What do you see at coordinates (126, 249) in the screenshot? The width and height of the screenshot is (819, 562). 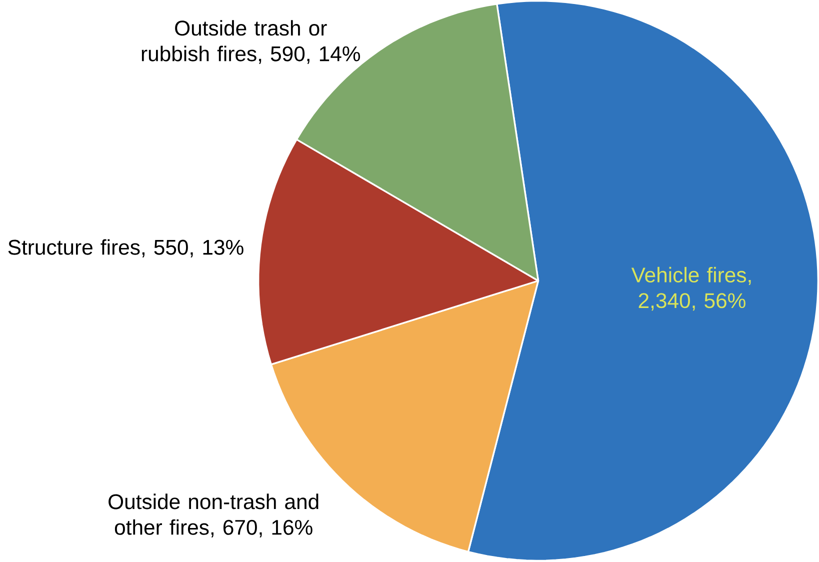 I see `slice-label: Structure fires, 550, 13%` at bounding box center [126, 249].